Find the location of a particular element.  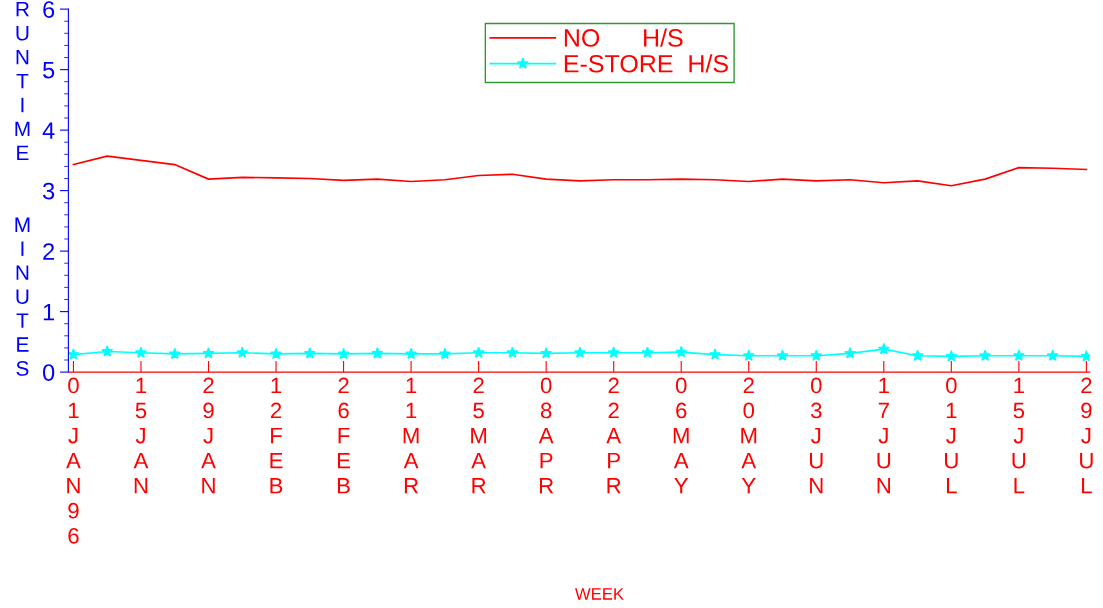

x-tick-label: 15JUL is located at coordinates (1019, 435).